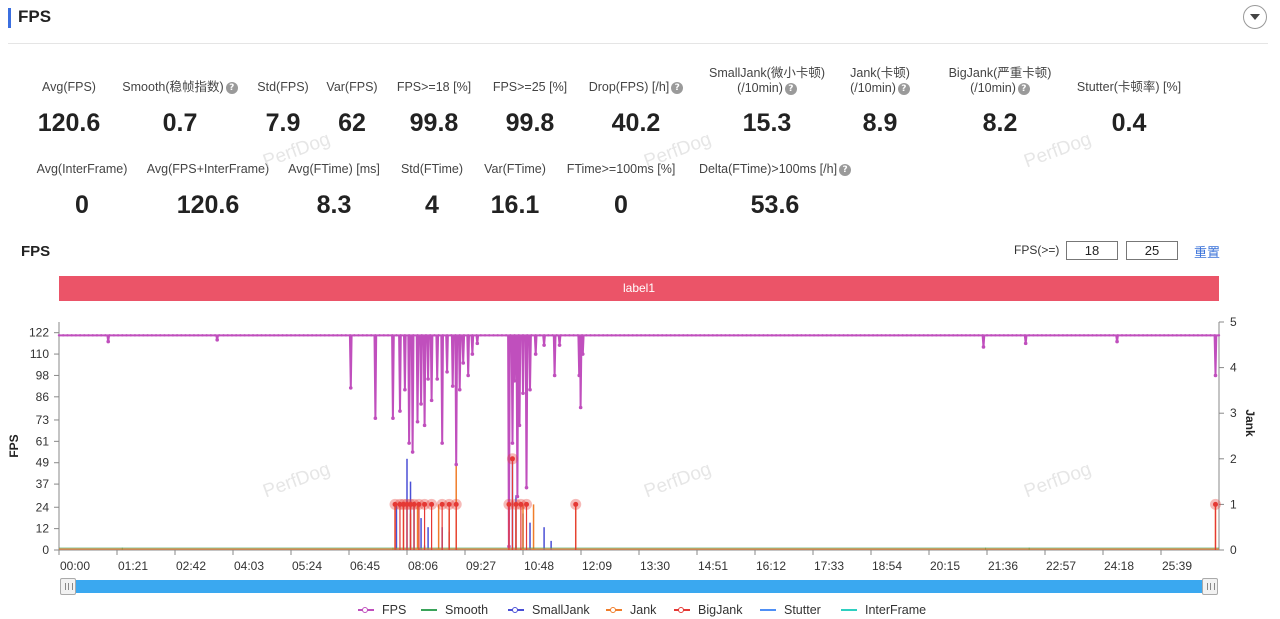  Describe the element at coordinates (180, 123) in the screenshot. I see `metric-value: 0.7` at that location.